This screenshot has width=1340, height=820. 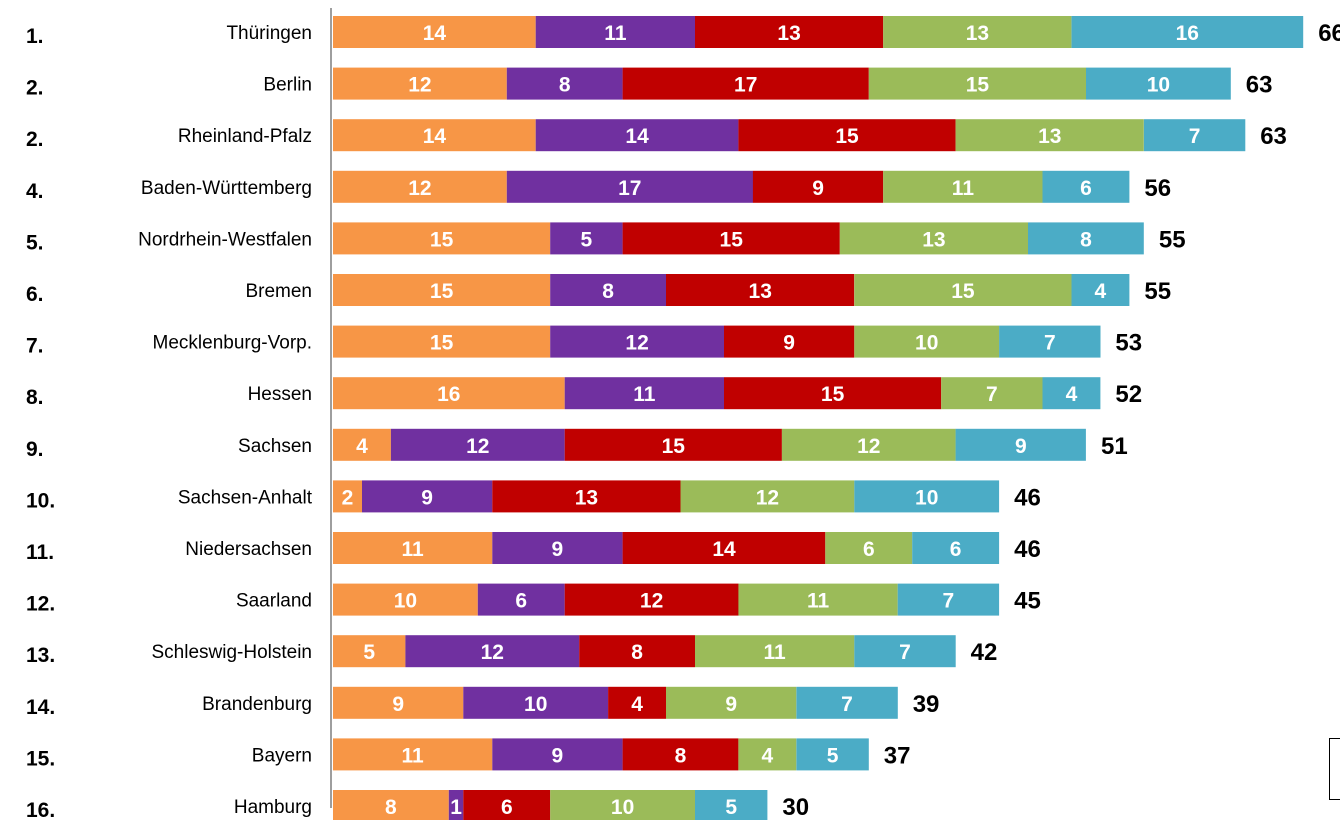 I want to click on segment-value-label: 17, so click(x=629, y=188).